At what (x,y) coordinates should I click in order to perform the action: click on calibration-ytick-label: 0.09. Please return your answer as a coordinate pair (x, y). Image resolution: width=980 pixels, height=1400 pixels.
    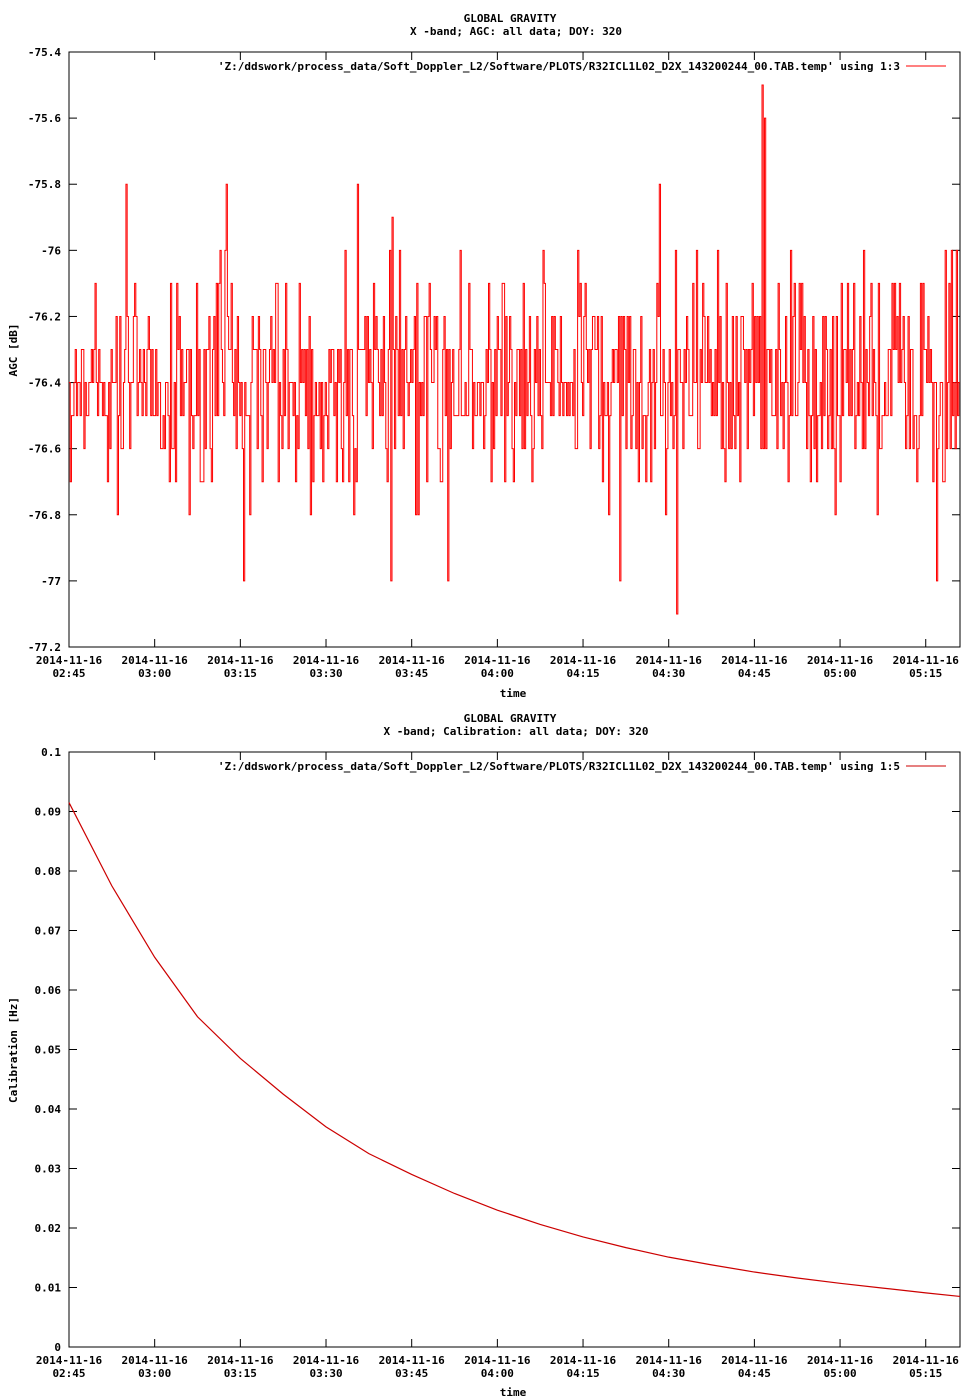
    Looking at the image, I should click on (48, 812).